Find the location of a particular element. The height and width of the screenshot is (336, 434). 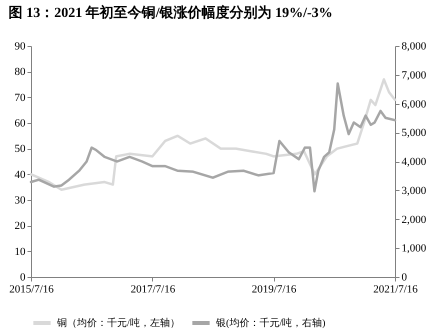

x-tick-label: 2019/7/16 is located at coordinates (274, 290).